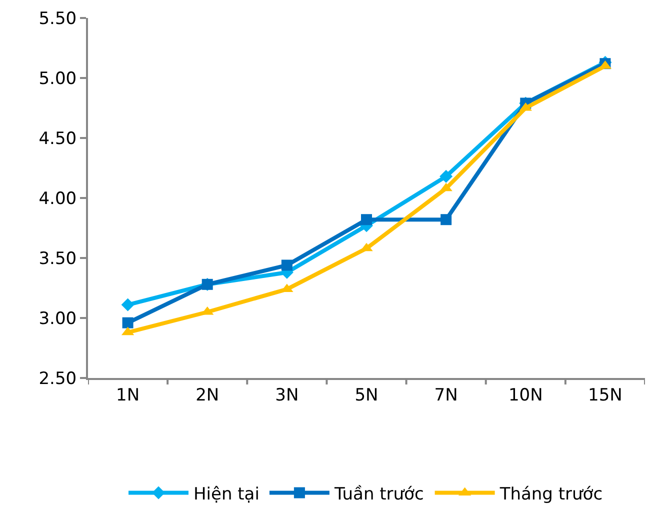  I want to click on x-tick-label: 2N, so click(208, 395).